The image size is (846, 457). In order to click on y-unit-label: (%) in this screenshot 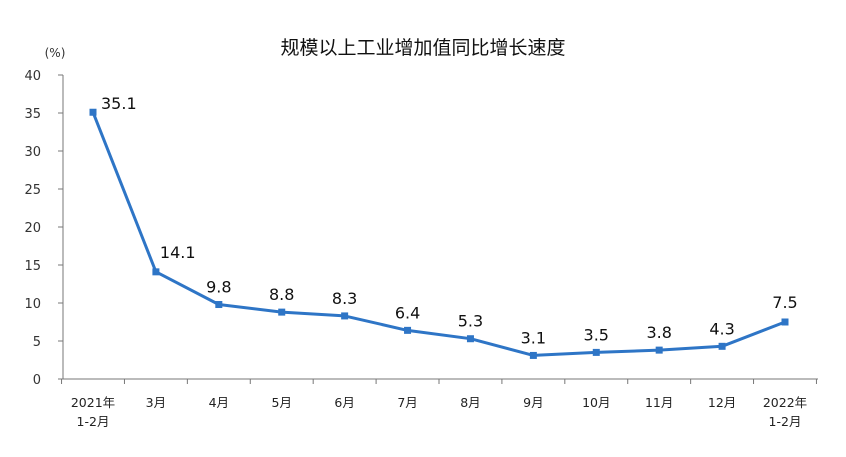, I will do `click(55, 53)`.